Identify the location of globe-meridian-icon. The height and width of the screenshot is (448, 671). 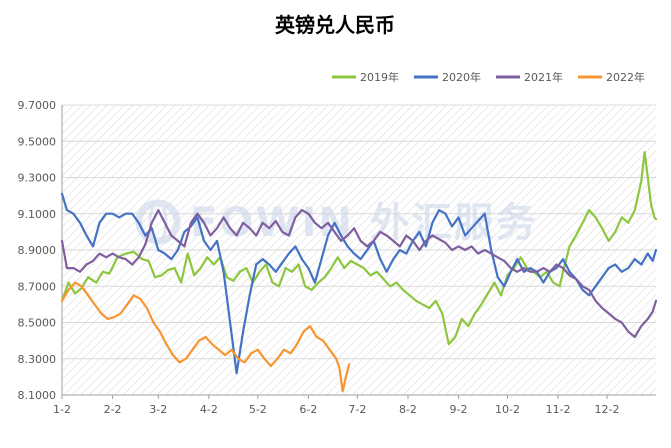
(158, 222).